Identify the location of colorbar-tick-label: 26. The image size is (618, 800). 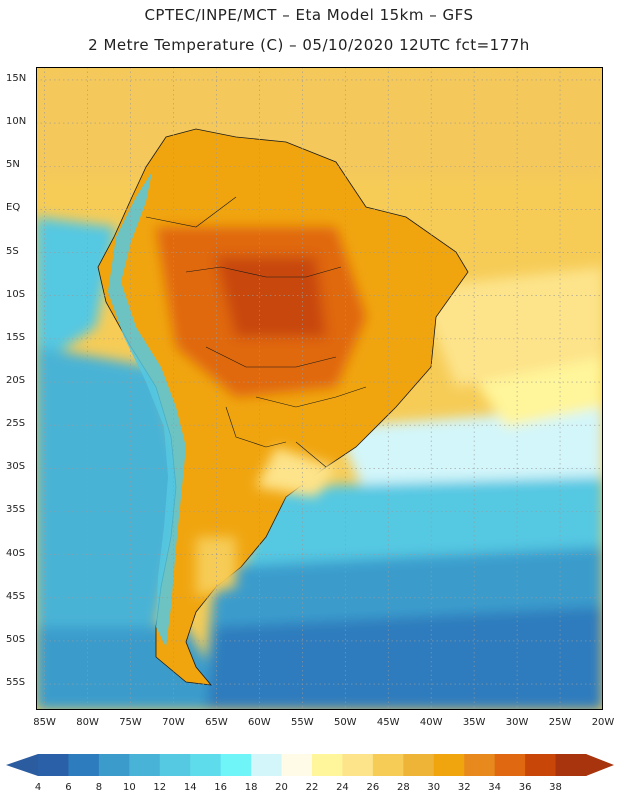
(373, 787).